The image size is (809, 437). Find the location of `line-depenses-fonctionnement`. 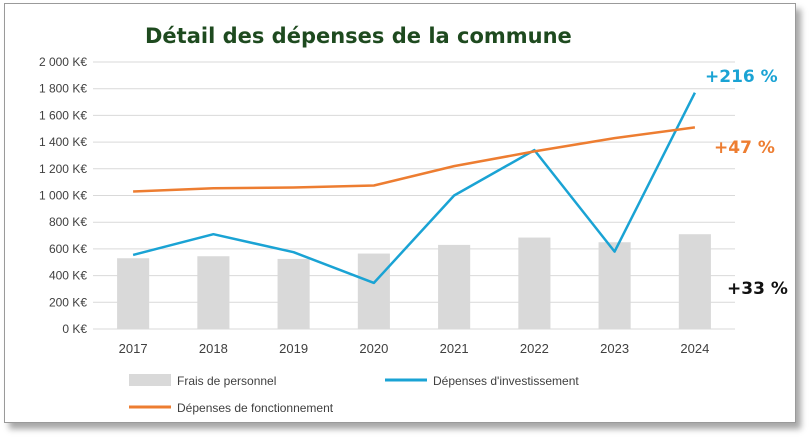

line-depenses-fonctionnement is located at coordinates (414, 159).